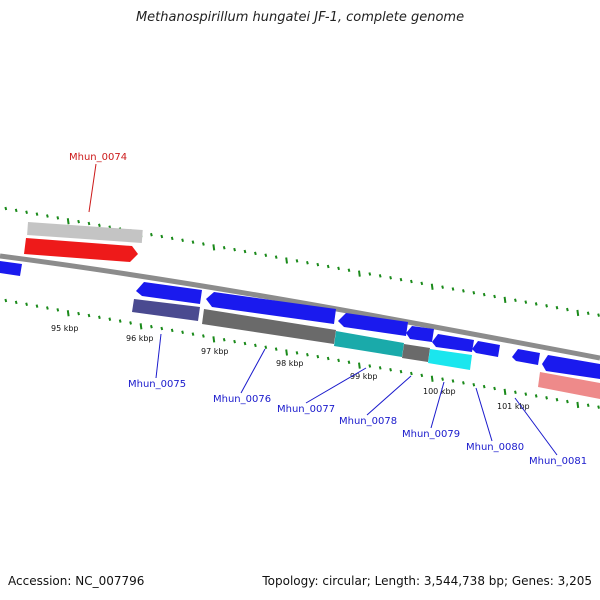  I want to click on feature-label-mhun-0080: Mhun_0080, so click(495, 447).